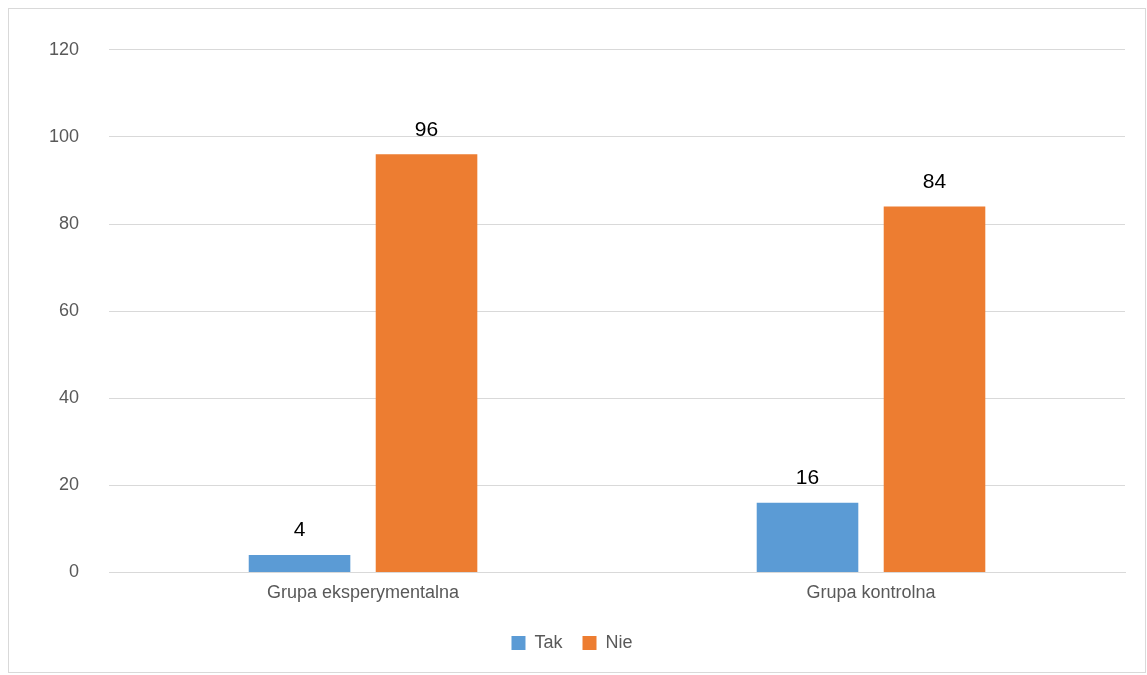 The height and width of the screenshot is (675, 1147). I want to click on x-tick-label: Grupa eksperymentalna, so click(363, 592).